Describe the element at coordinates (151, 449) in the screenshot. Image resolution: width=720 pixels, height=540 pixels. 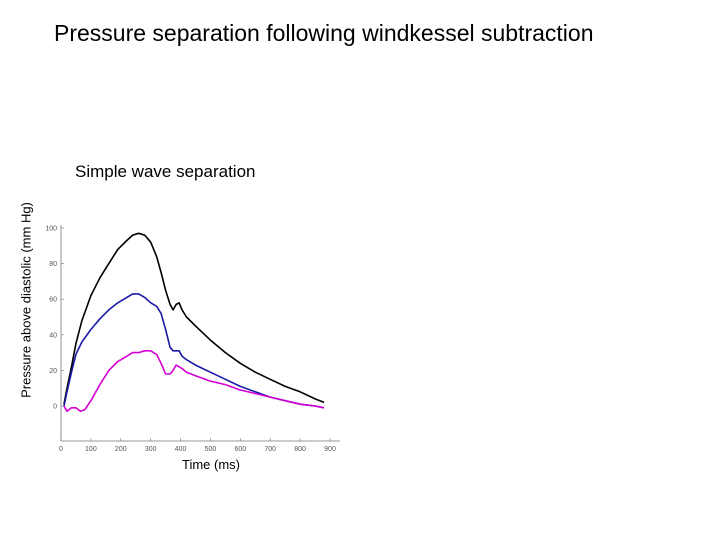
I see `x-tick-label: 300` at that location.